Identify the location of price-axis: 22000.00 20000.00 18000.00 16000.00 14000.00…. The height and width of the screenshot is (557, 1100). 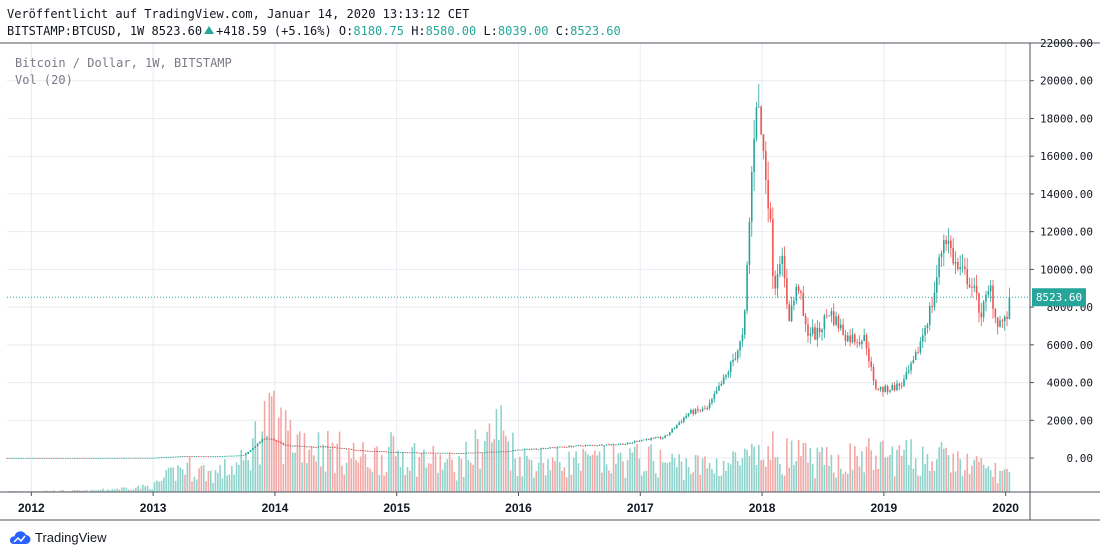
(1061, 251).